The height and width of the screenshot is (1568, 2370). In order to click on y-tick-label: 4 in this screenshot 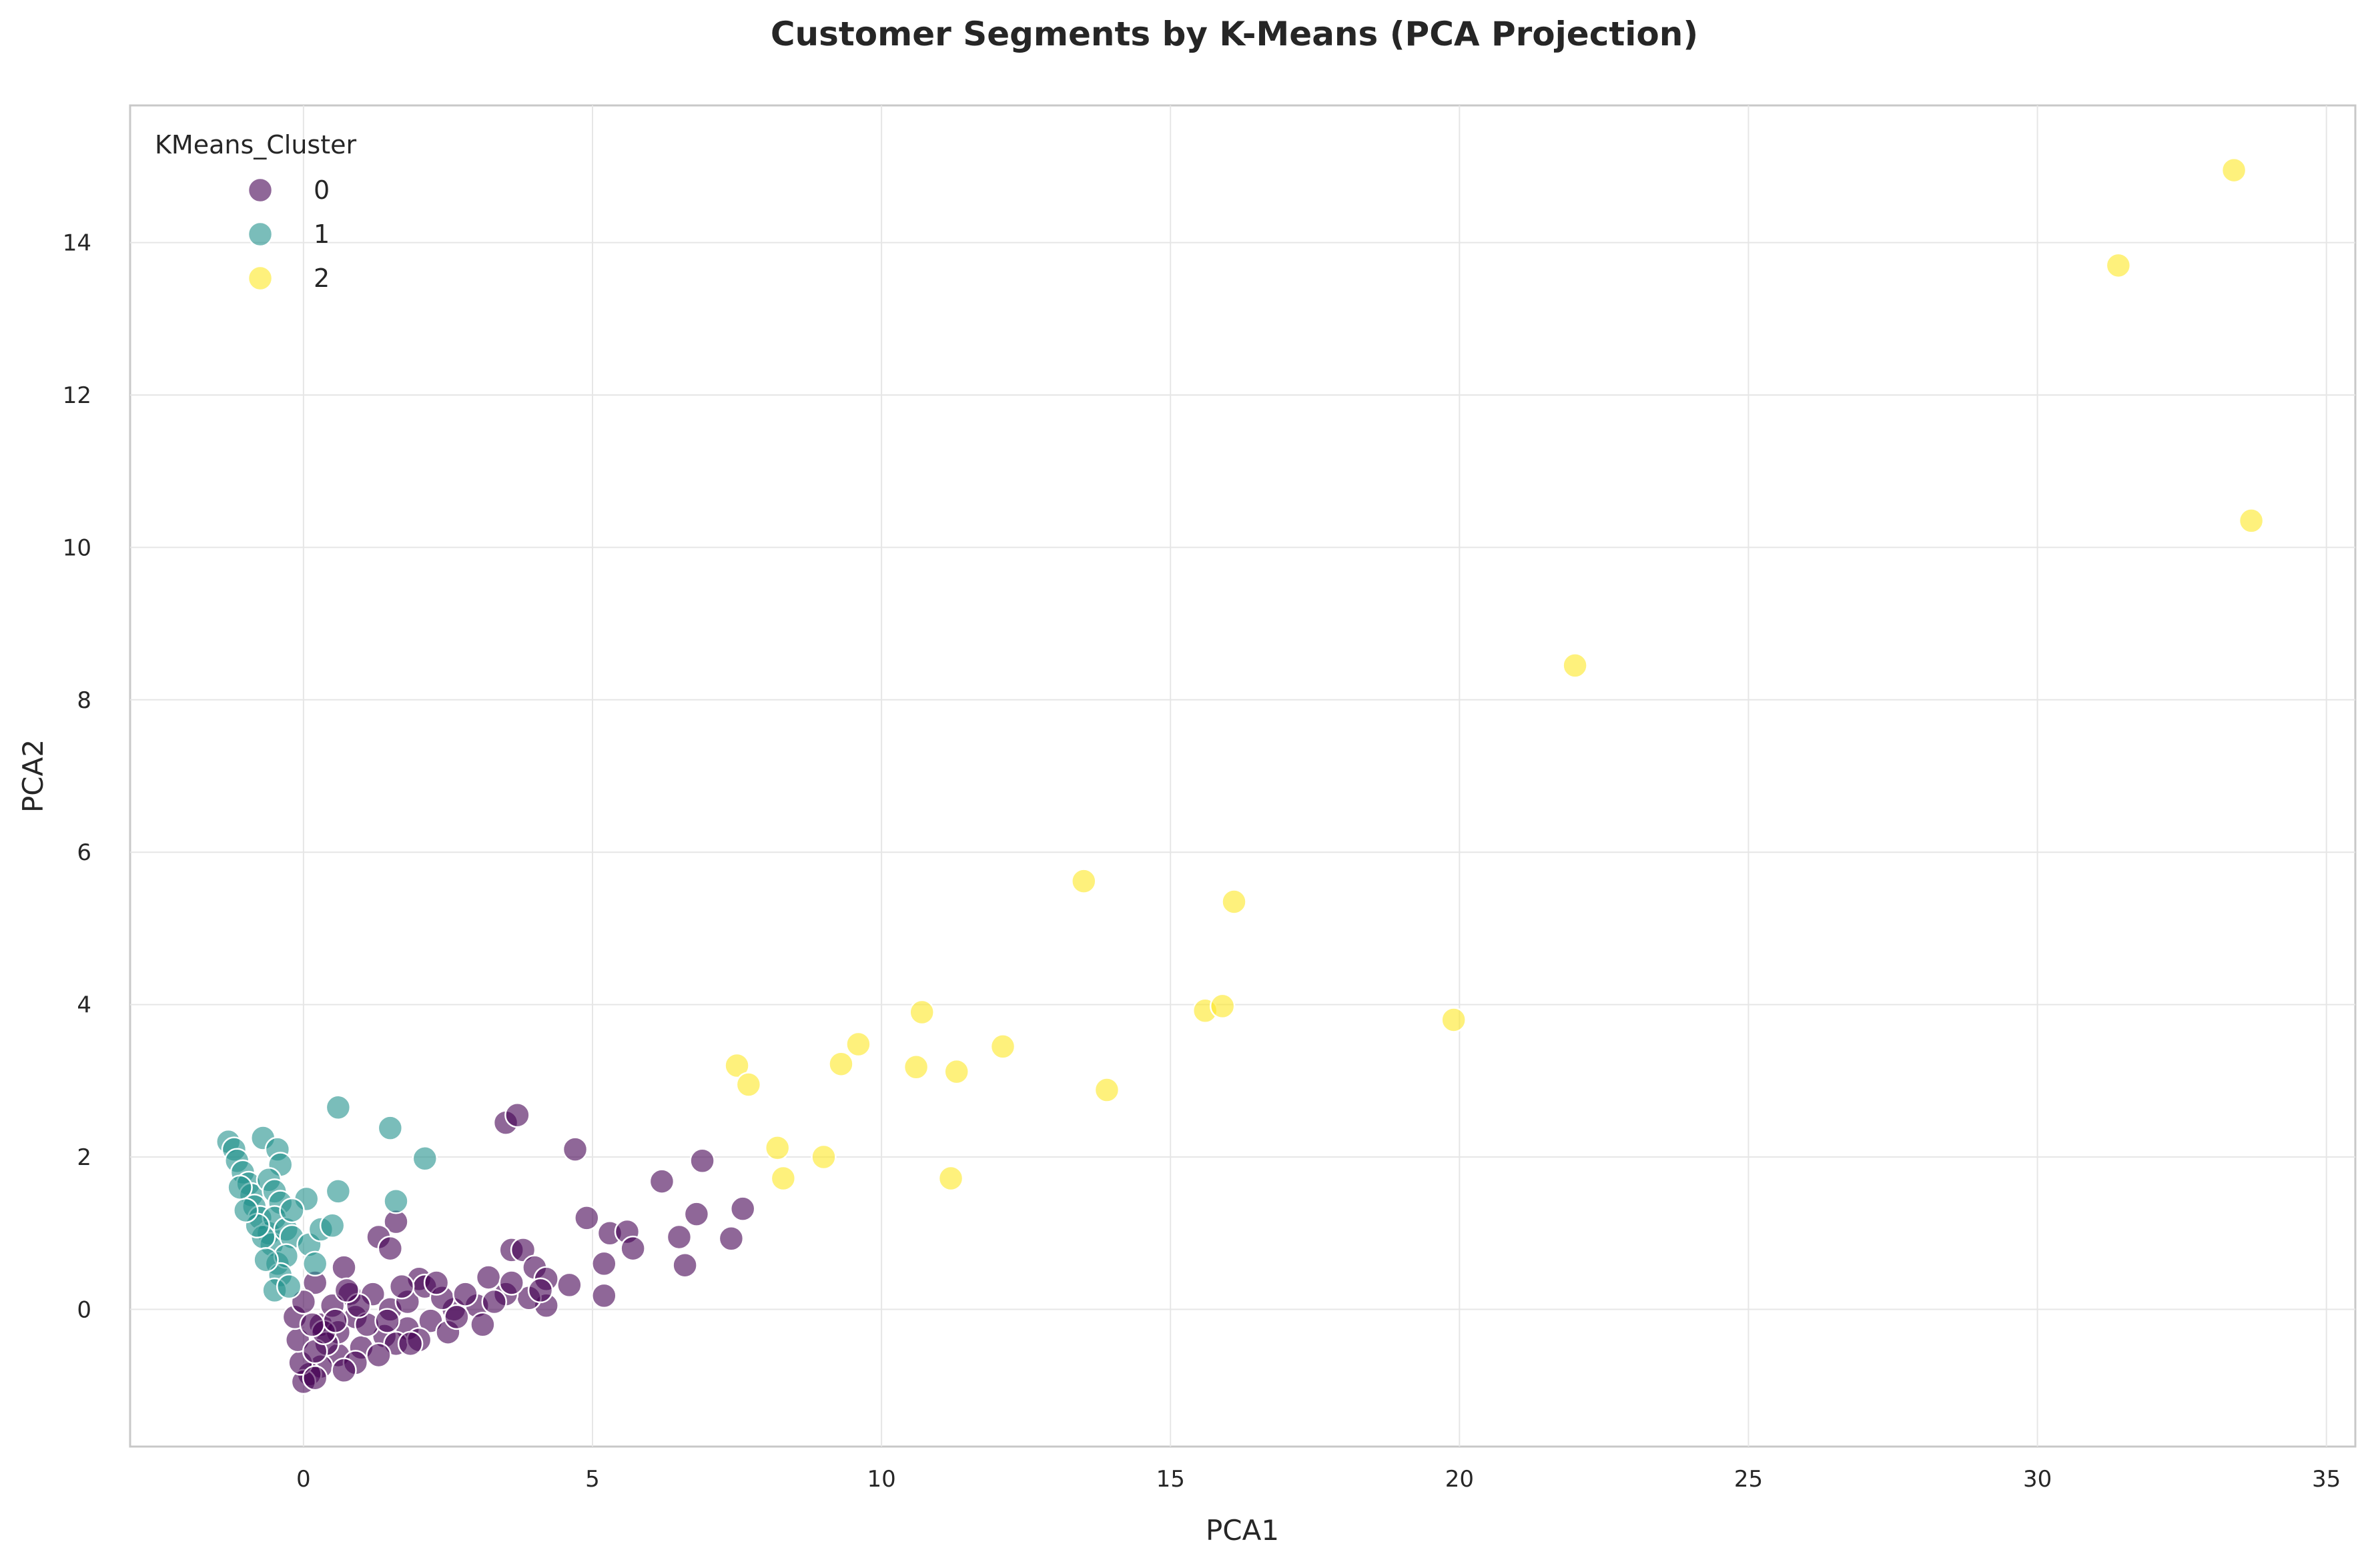, I will do `click(84, 1005)`.